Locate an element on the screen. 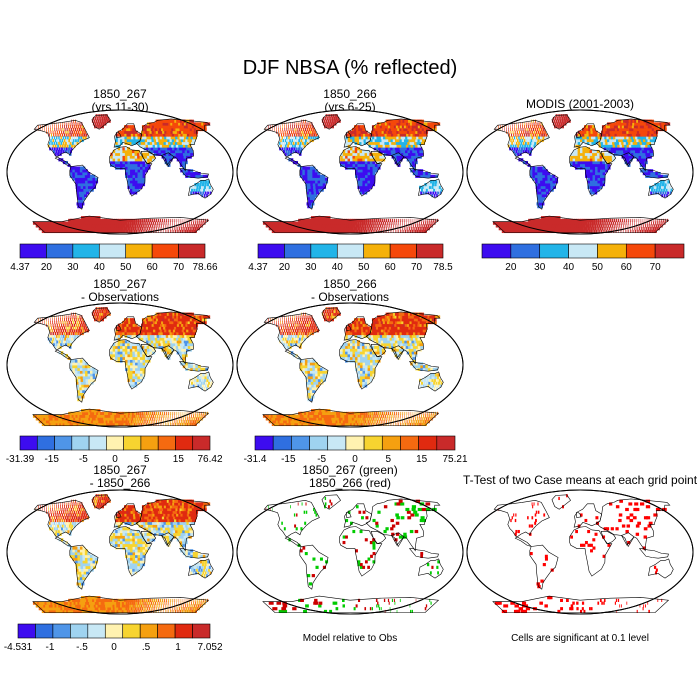  africa-coastline is located at coordinates (131, 171).